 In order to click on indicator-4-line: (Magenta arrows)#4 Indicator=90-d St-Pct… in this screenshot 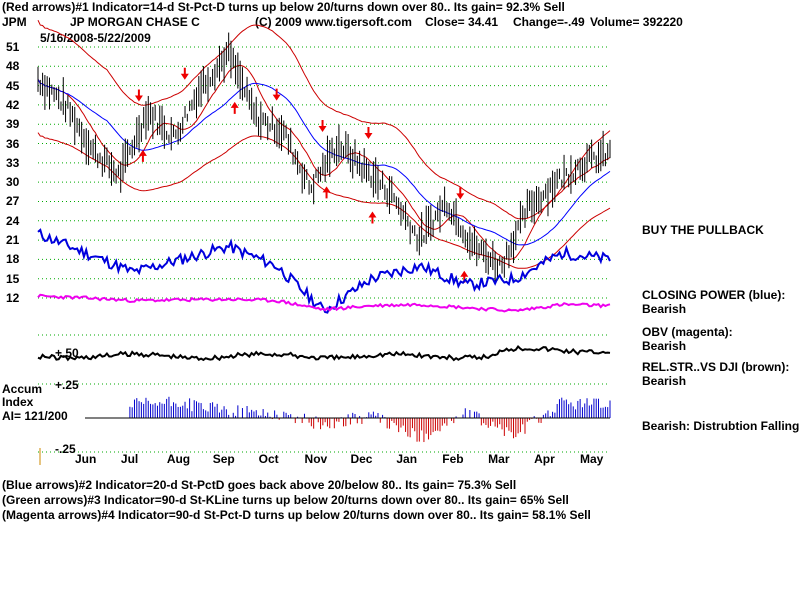, I will do `click(296, 515)`.